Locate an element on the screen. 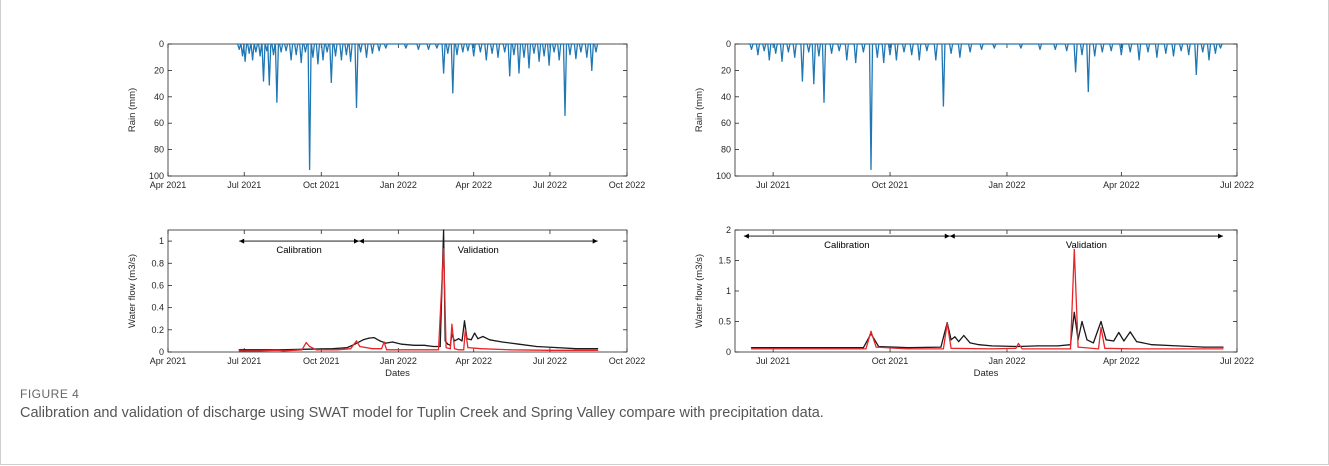  plot-axes is located at coordinates (986, 291).